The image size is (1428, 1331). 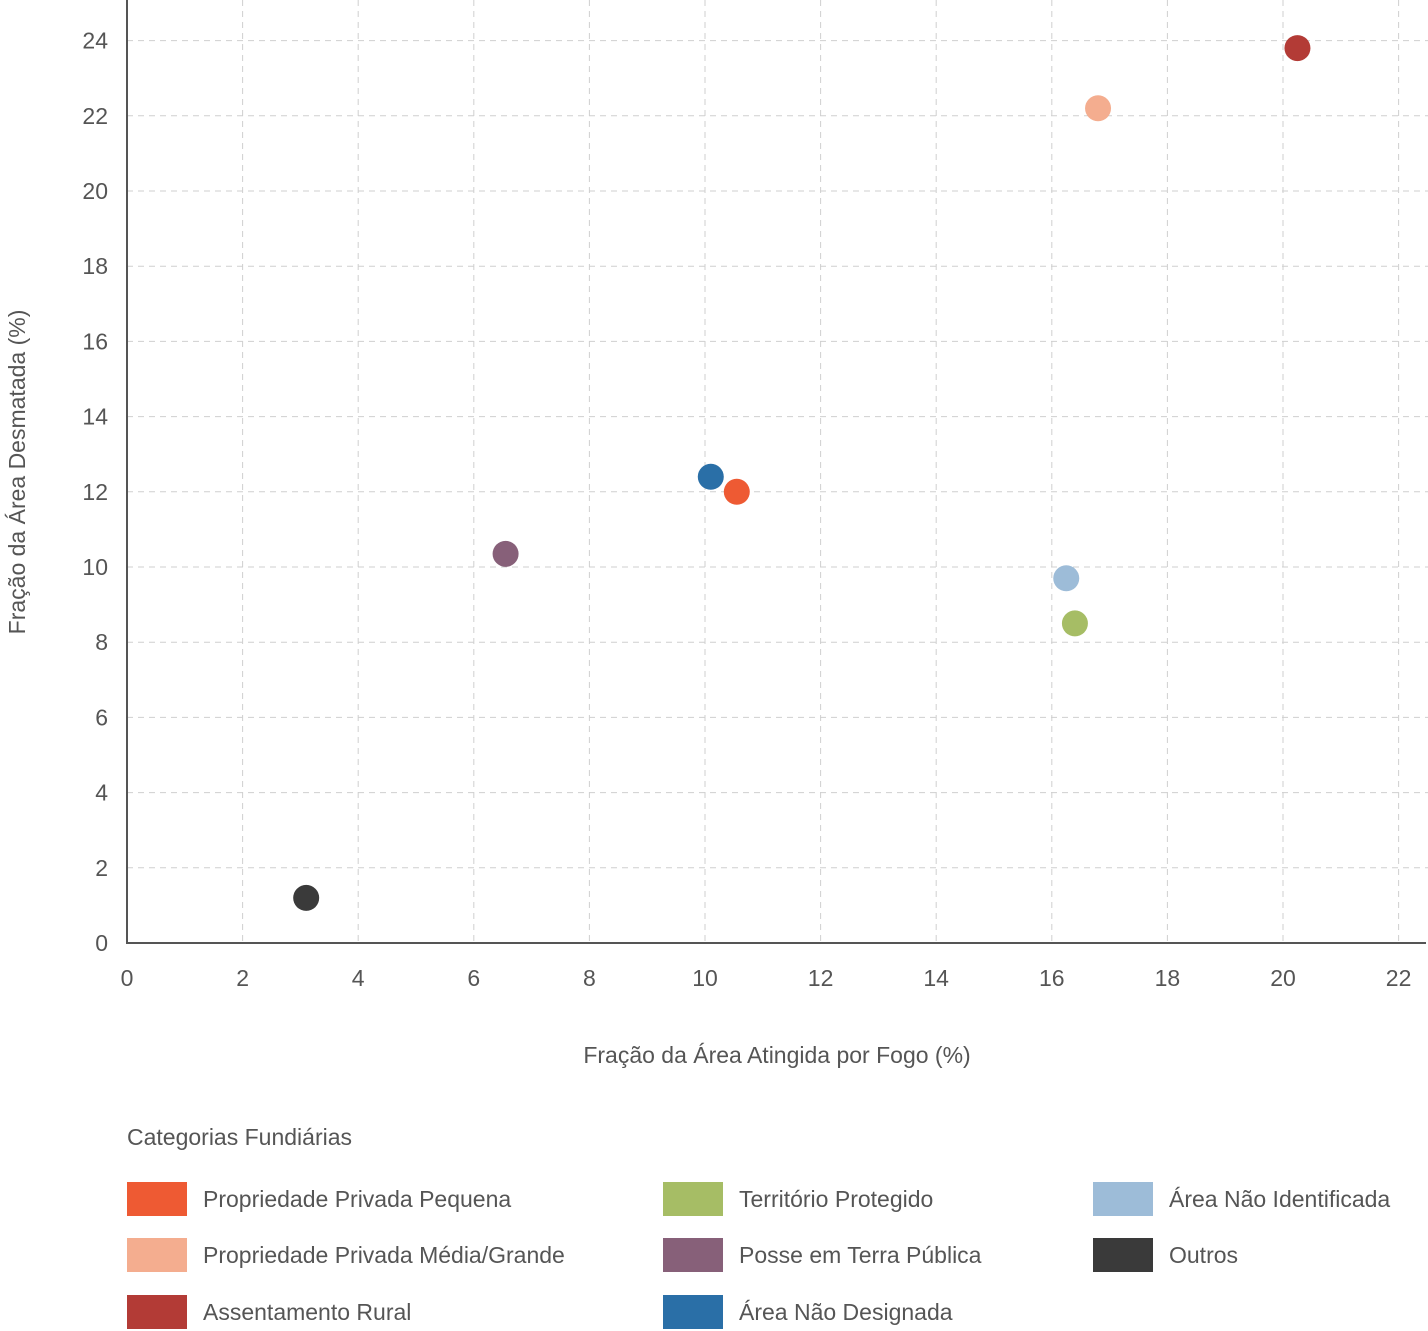 What do you see at coordinates (936, 978) in the screenshot?
I see `x-tick-label: 14` at bounding box center [936, 978].